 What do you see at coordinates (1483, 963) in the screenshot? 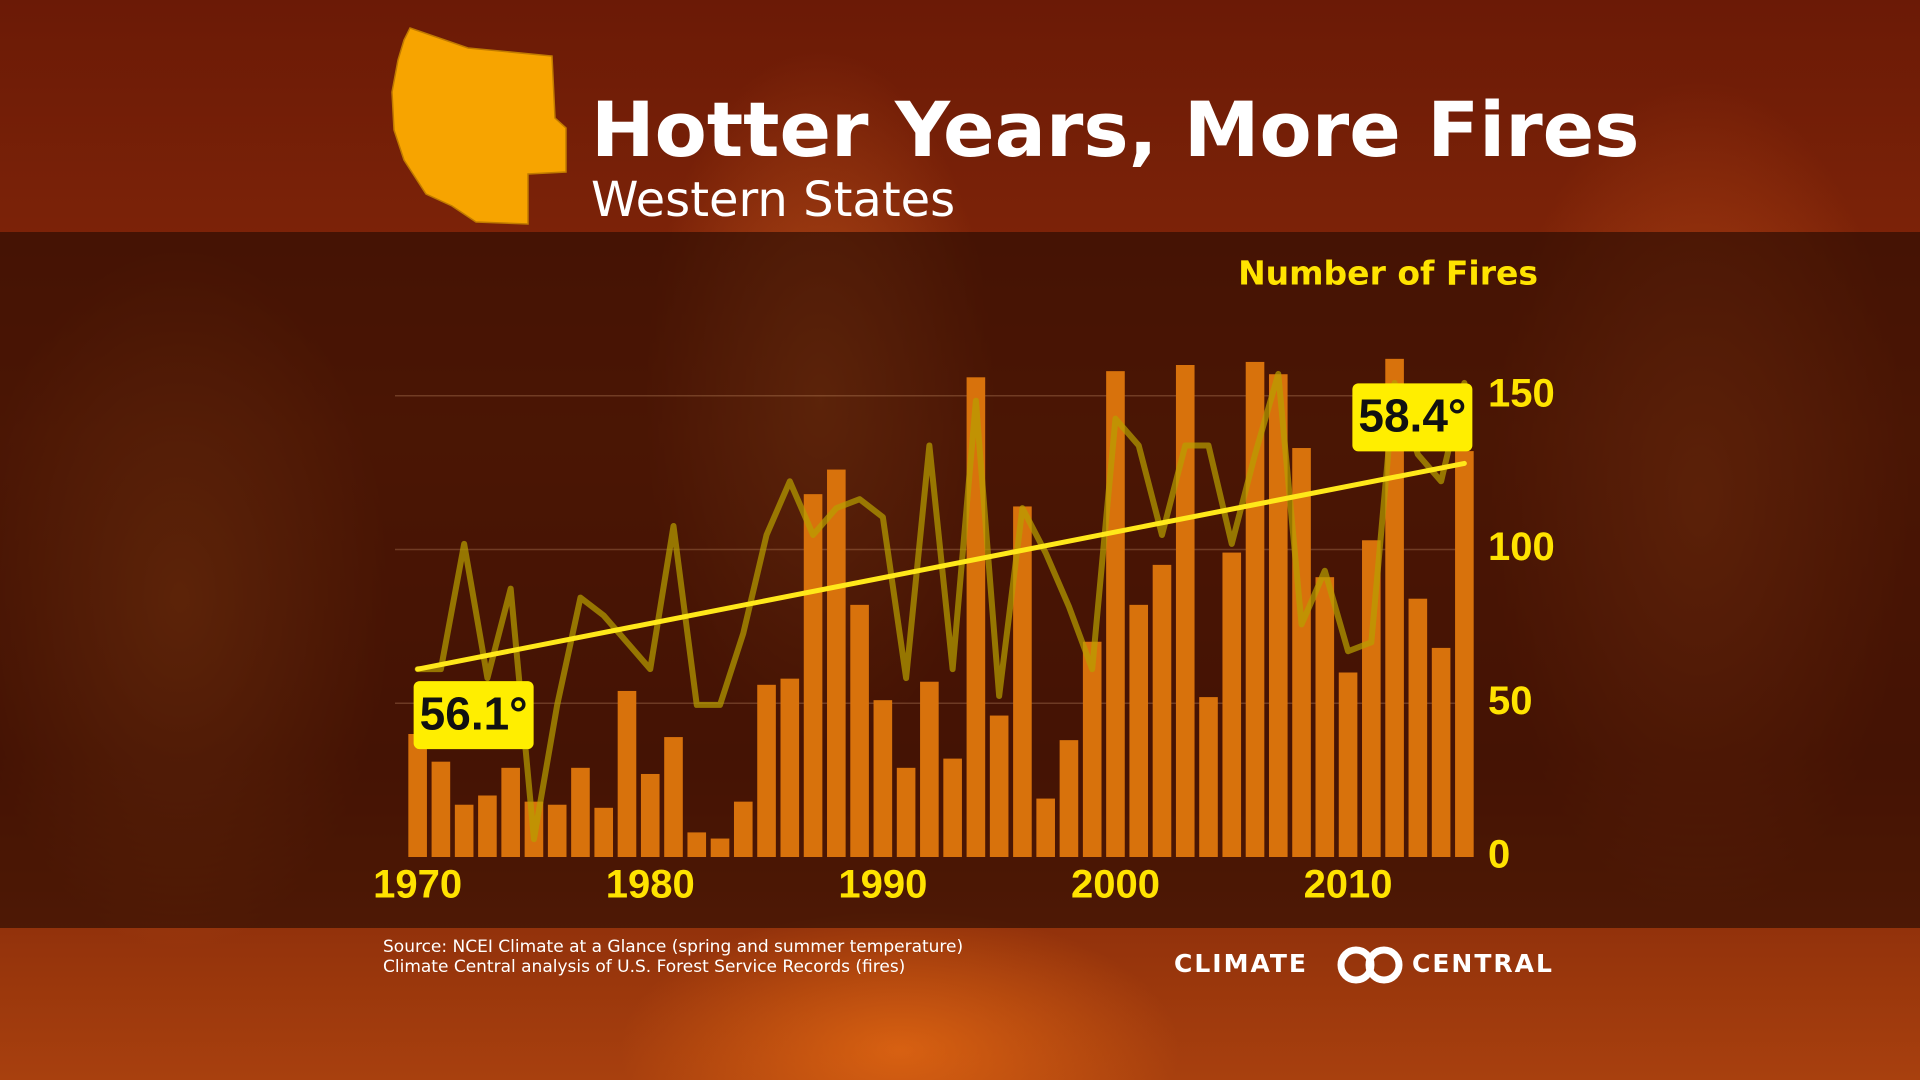
I see `brand-text: CENTRAL` at bounding box center [1483, 963].